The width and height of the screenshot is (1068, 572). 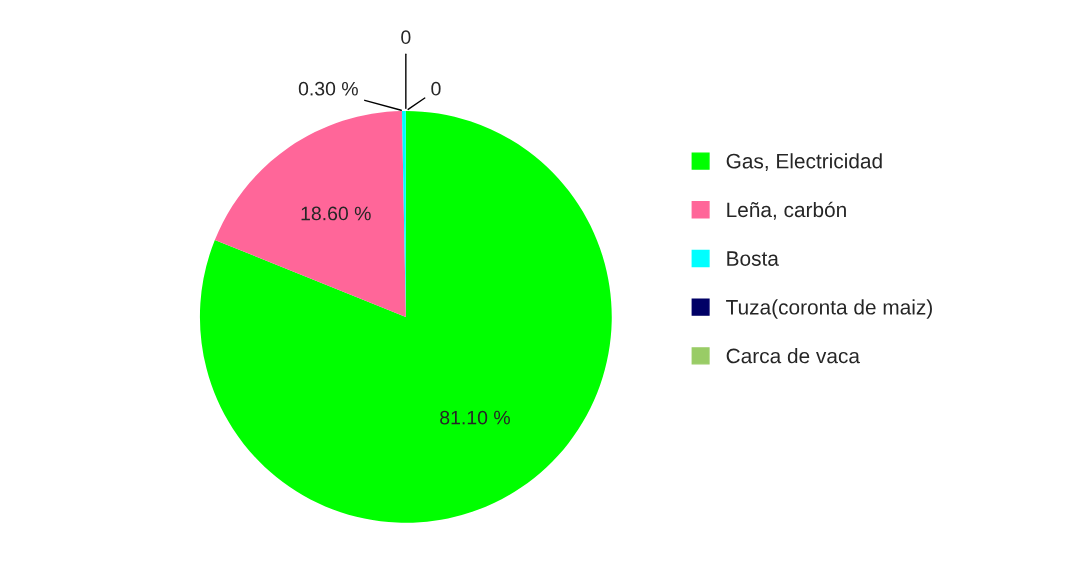 I want to click on pie-slice, so click(x=310, y=214).